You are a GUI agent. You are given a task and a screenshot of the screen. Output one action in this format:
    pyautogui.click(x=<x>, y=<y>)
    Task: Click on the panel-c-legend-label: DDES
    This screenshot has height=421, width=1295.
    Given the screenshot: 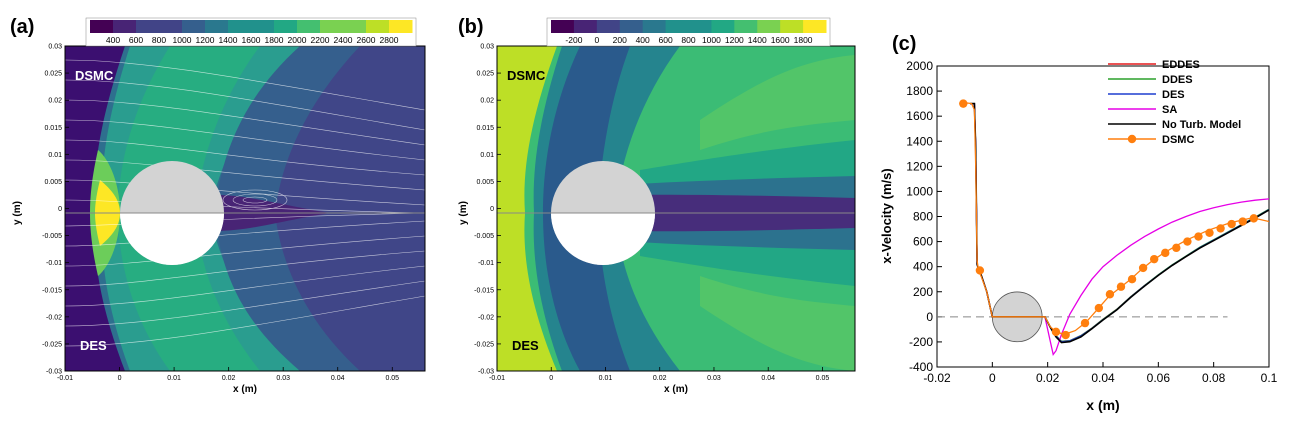 What is the action you would take?
    pyautogui.click(x=1177, y=80)
    